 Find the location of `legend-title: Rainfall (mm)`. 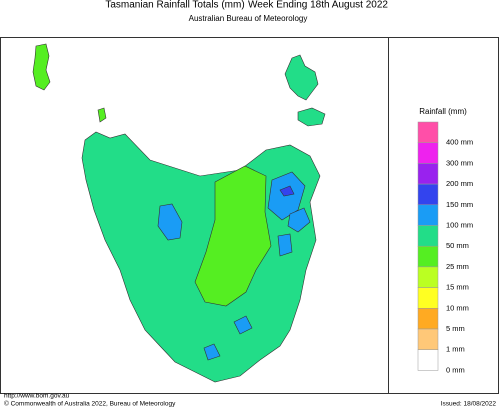

legend-title: Rainfall (mm) is located at coordinates (443, 111).